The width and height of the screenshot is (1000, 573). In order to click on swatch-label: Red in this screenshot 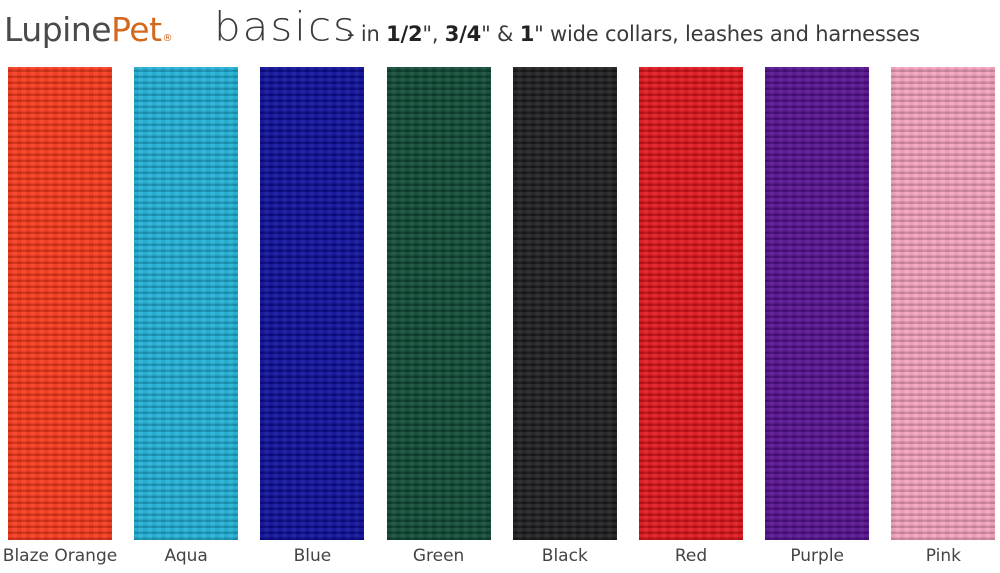, I will do `click(691, 556)`.